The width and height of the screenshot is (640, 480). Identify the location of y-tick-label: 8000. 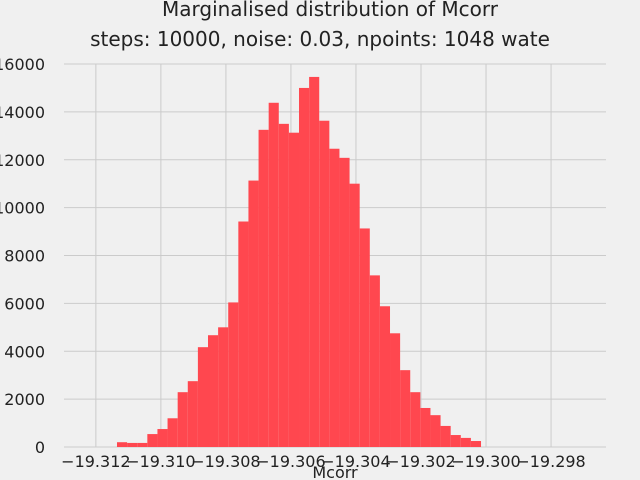
(24, 256).